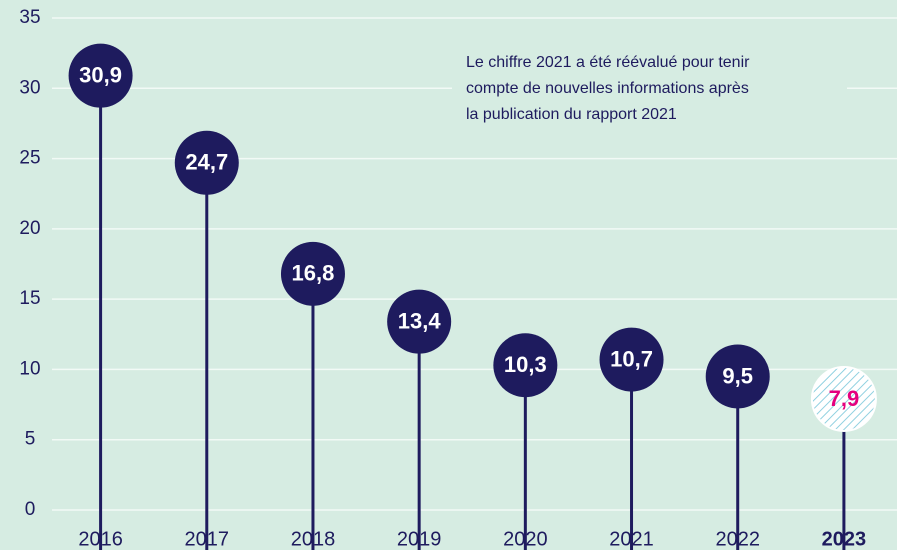 The image size is (897, 550). What do you see at coordinates (844, 539) in the screenshot?
I see `x-tick-label: 2023` at bounding box center [844, 539].